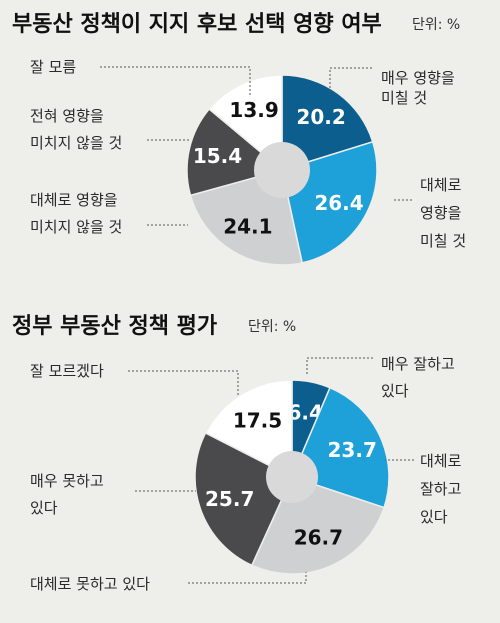  Describe the element at coordinates (272, 327) in the screenshot. I see `chart2-unit: 단위: %` at that location.